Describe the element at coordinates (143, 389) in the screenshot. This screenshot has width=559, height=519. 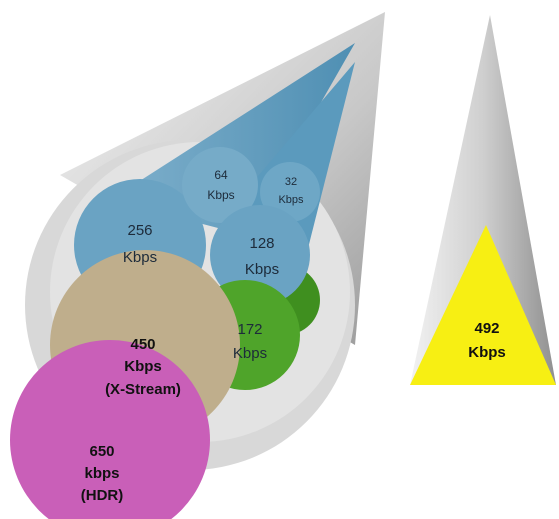
I see `label: (X-Stream)` at that location.